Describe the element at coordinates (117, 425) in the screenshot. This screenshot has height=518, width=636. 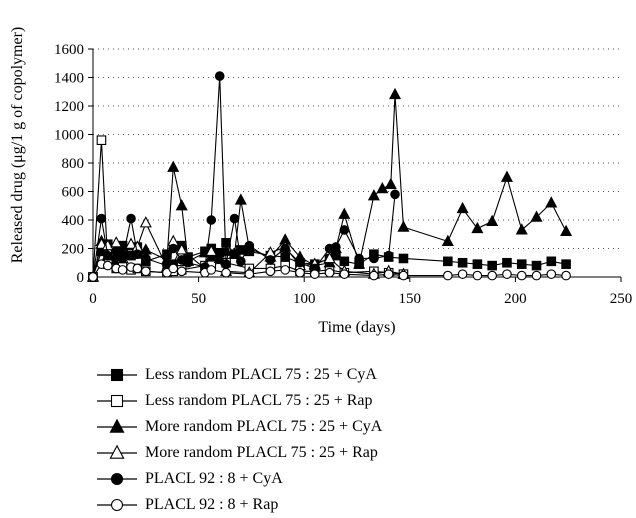
I see `triangle-filled-marker-icon` at that location.